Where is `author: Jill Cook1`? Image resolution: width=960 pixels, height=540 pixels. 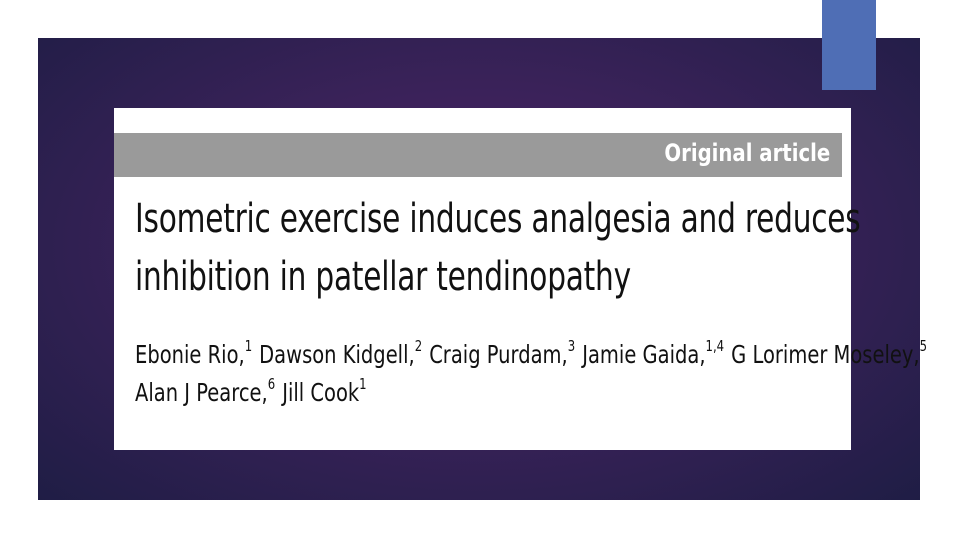 author: Jill Cook1 is located at coordinates (324, 391).